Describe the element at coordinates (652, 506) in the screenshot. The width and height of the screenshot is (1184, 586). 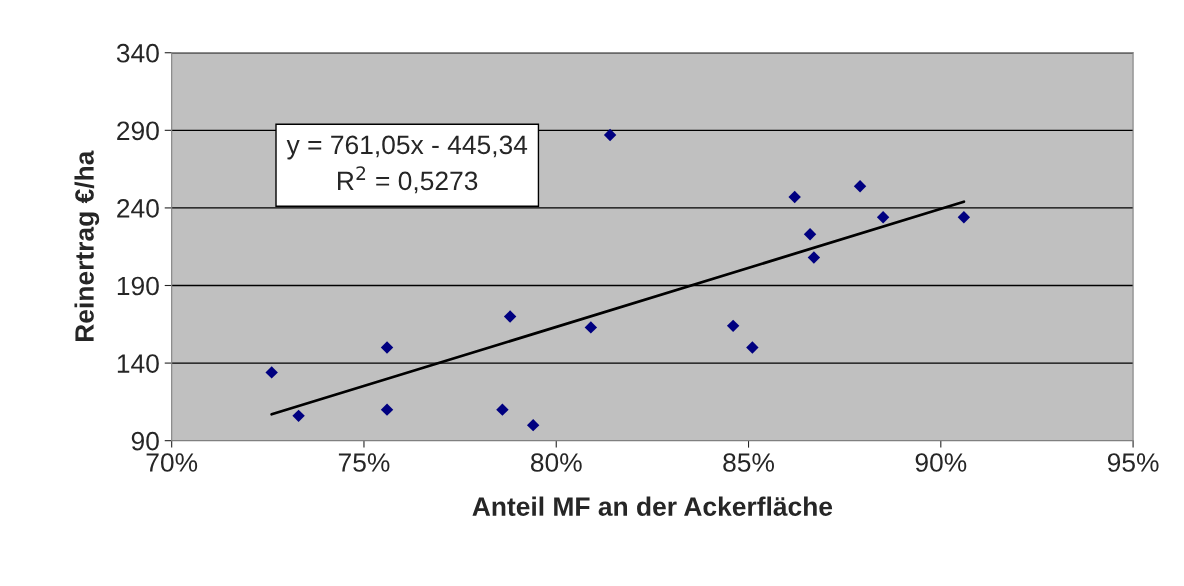
I see `x-axis-title: Anteil MF an der Ackerfläche` at that location.